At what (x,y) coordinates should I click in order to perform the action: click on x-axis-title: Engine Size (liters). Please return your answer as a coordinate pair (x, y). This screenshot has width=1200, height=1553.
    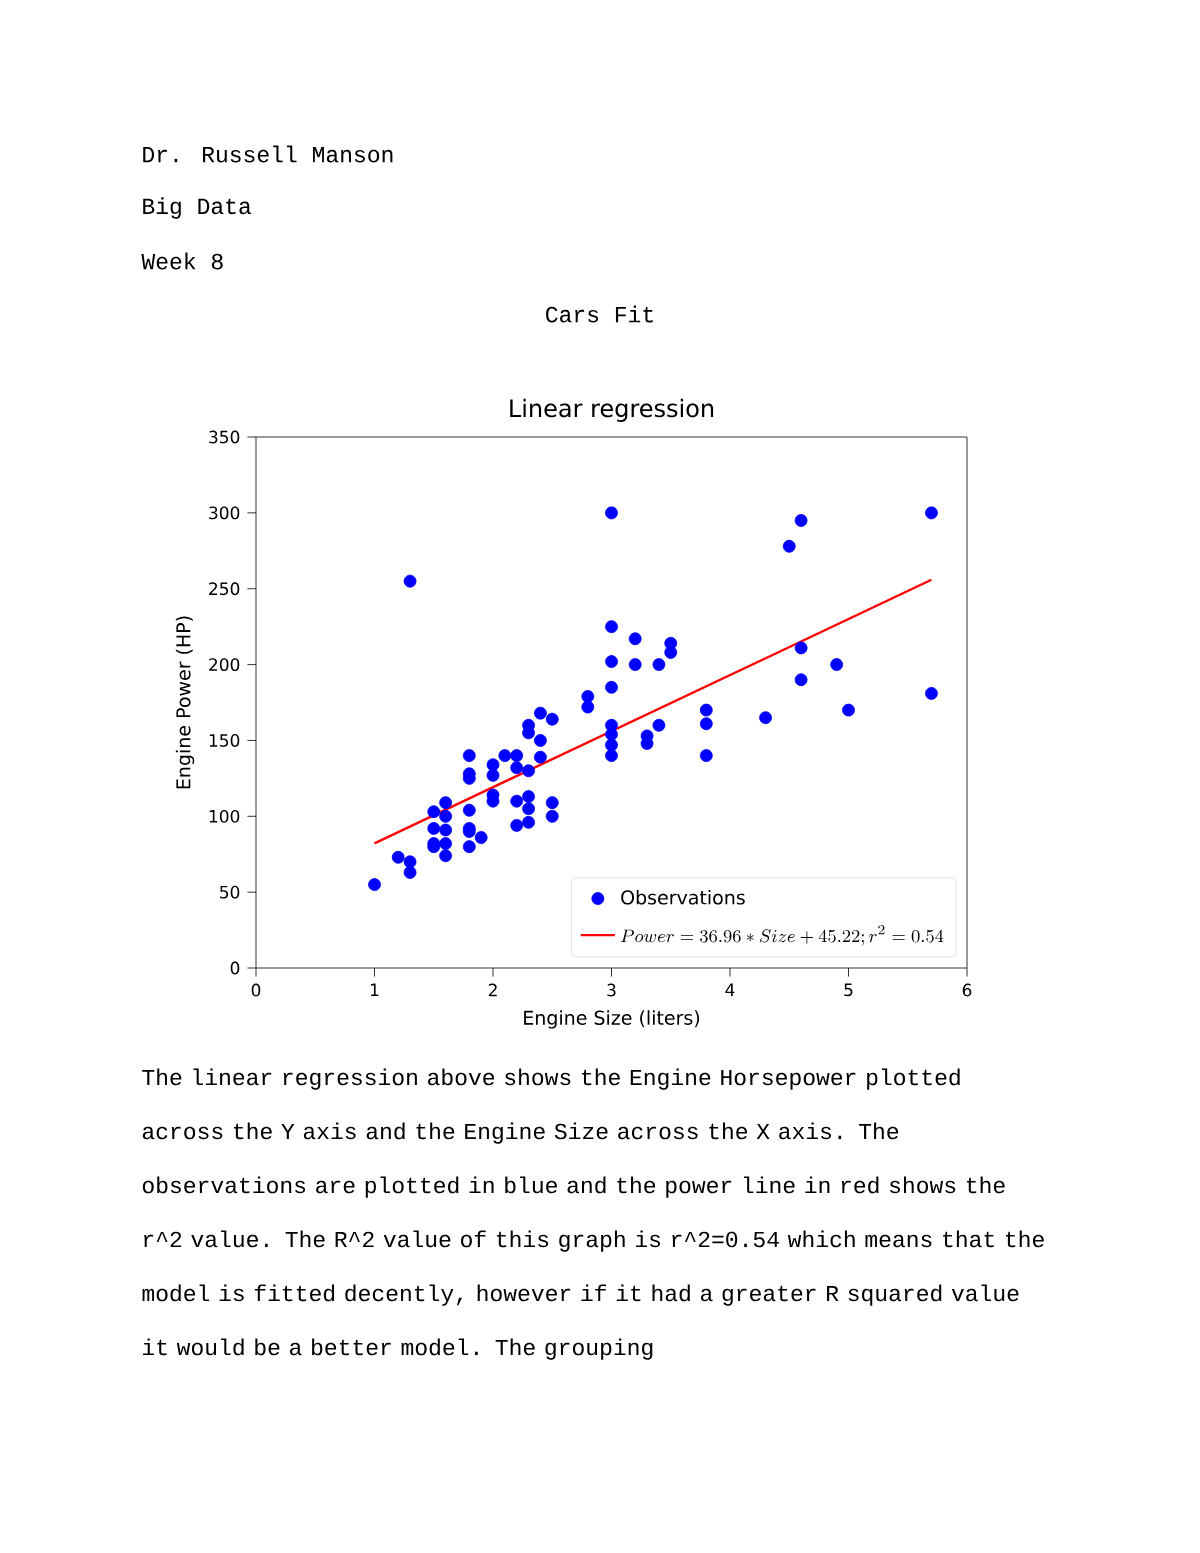
    Looking at the image, I should click on (612, 1019).